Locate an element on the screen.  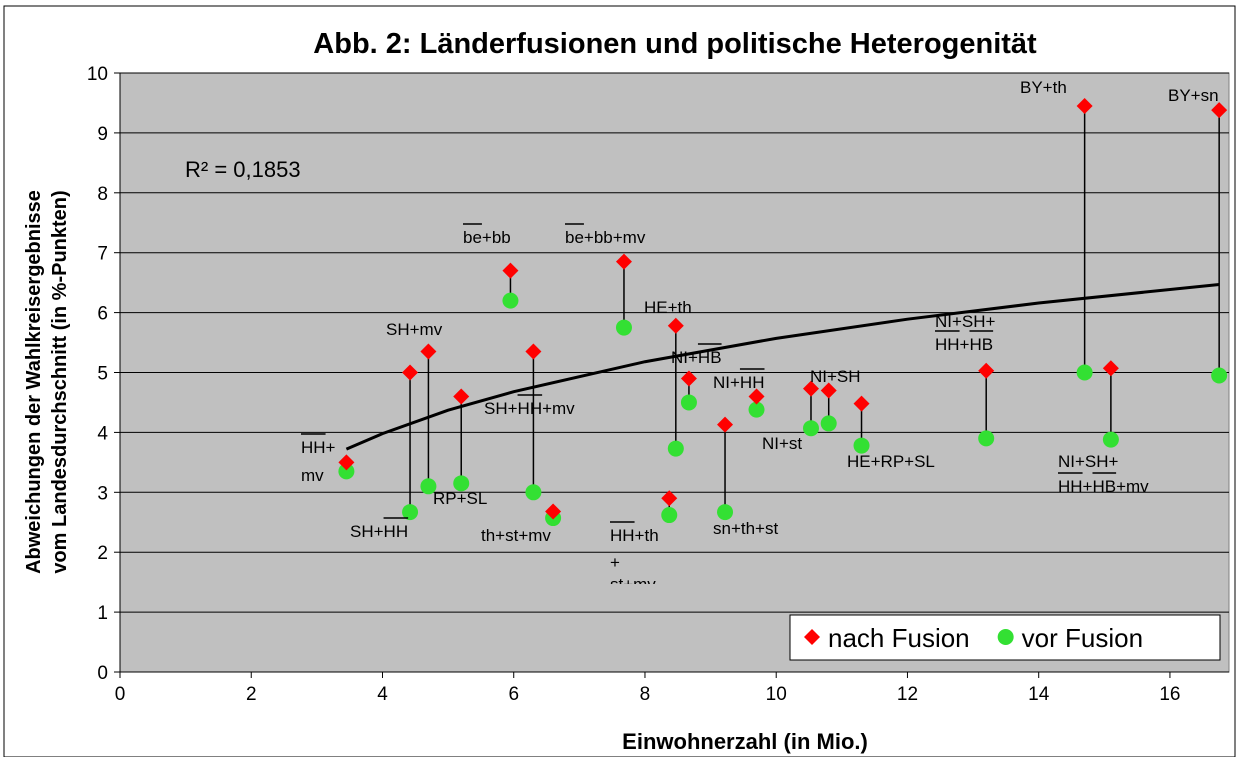
point-label: th+st+mv is located at coordinates (516, 535).